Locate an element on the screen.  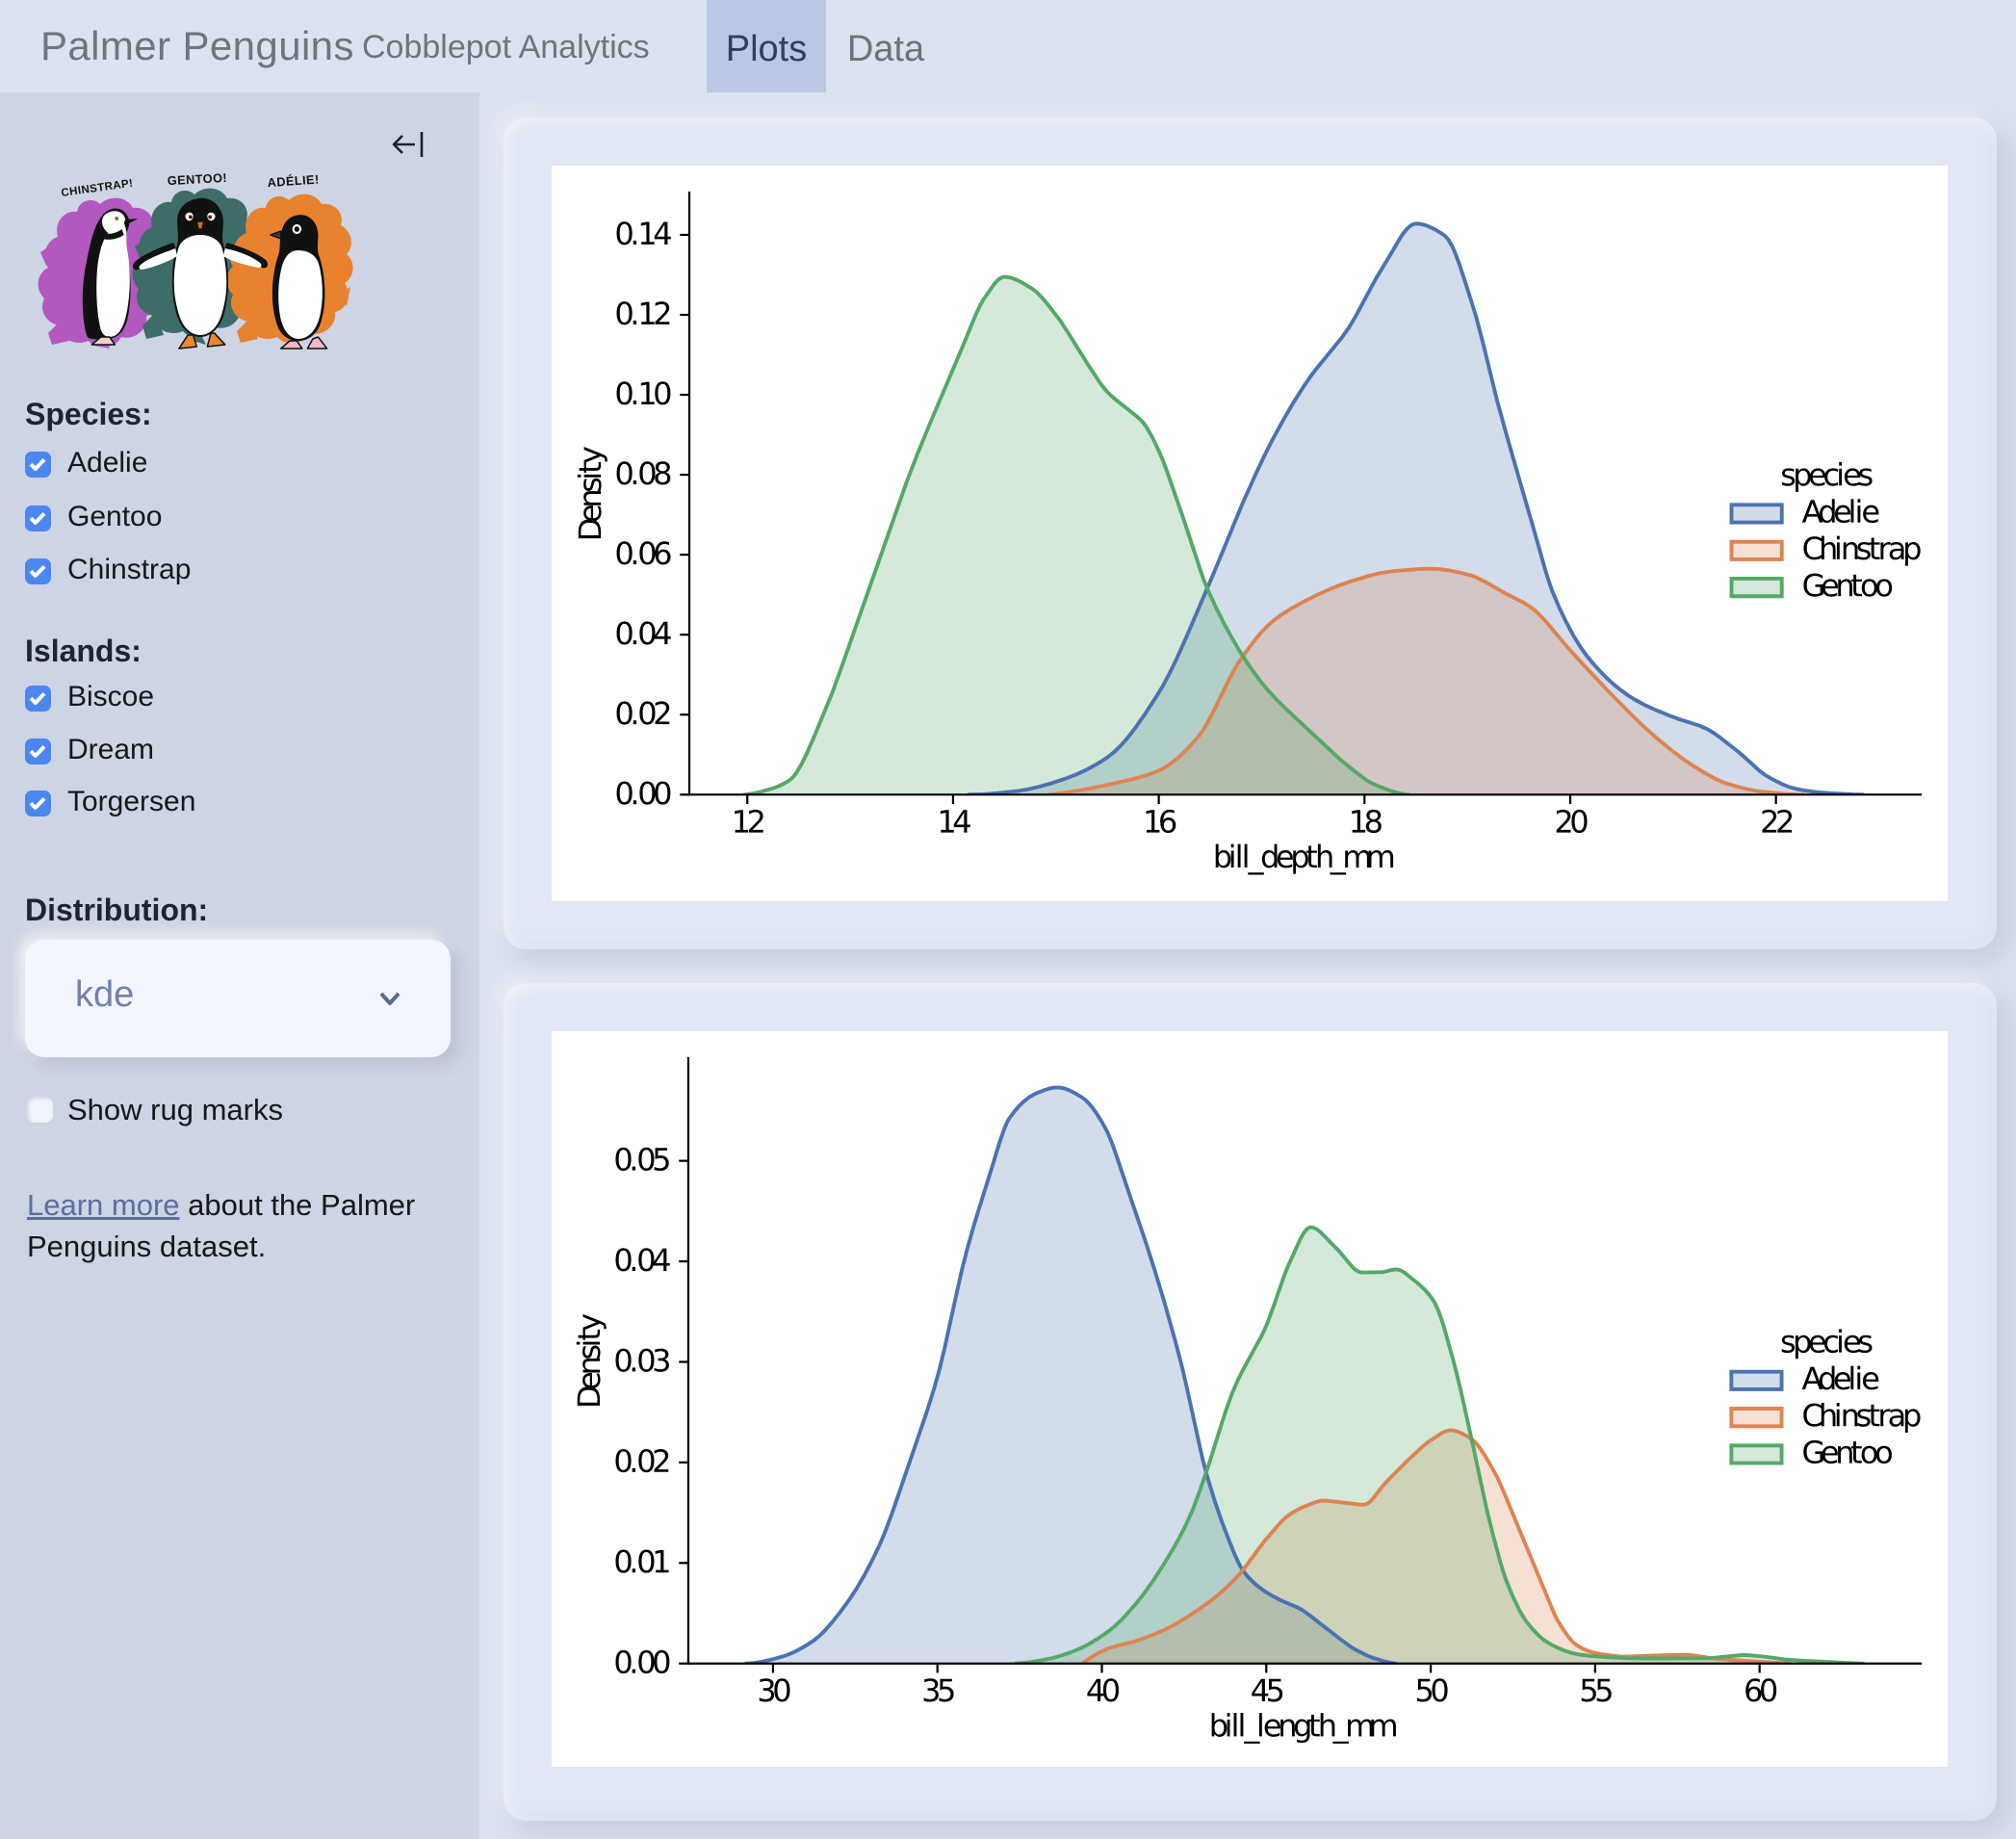
svg-text: CHINSTRAP! is located at coordinates (98, 188).